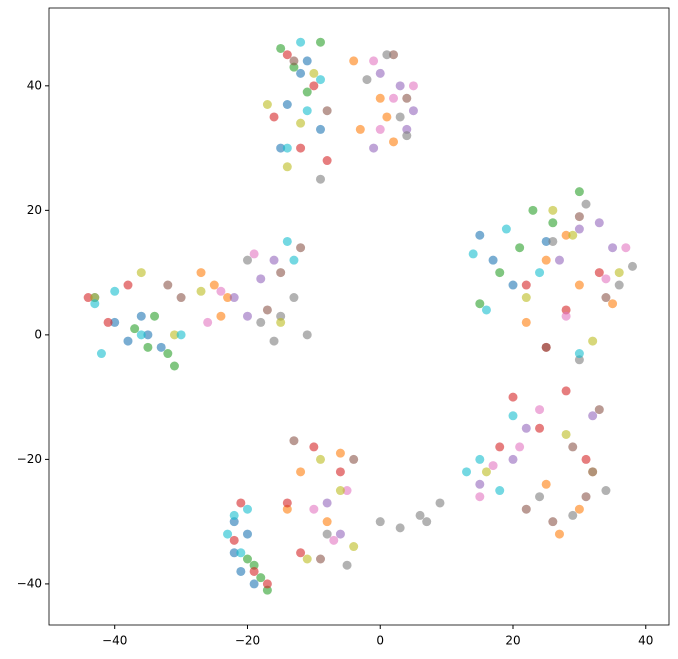 The width and height of the screenshot is (678, 659). What do you see at coordinates (29, 459) in the screenshot?
I see `y-tick-label: −20` at bounding box center [29, 459].